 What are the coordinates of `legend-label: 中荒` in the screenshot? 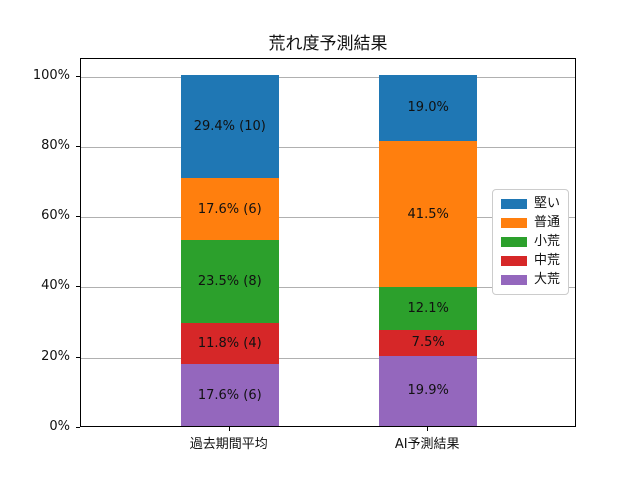 It's located at (547, 260).